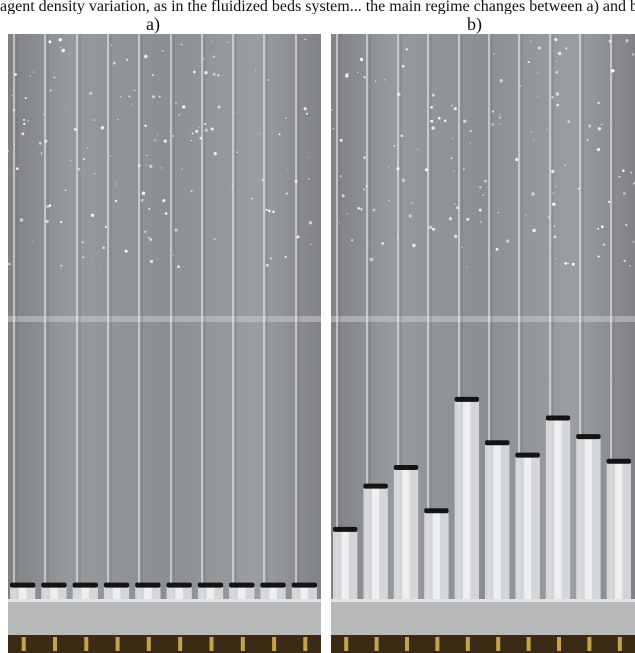 The image size is (635, 653). I want to click on panel-label-a: a), so click(153, 24).